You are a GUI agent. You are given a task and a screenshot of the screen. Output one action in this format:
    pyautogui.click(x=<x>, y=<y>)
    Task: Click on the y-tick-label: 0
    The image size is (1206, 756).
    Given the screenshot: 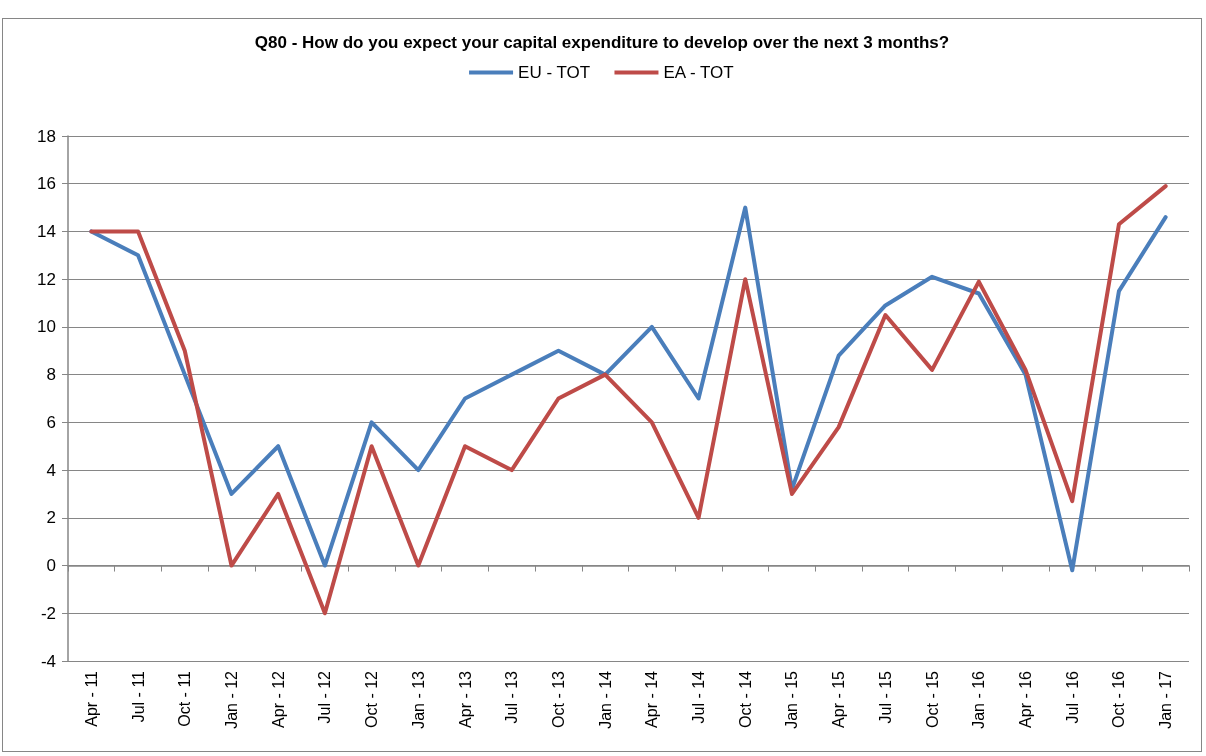 What is the action you would take?
    pyautogui.click(x=51, y=566)
    